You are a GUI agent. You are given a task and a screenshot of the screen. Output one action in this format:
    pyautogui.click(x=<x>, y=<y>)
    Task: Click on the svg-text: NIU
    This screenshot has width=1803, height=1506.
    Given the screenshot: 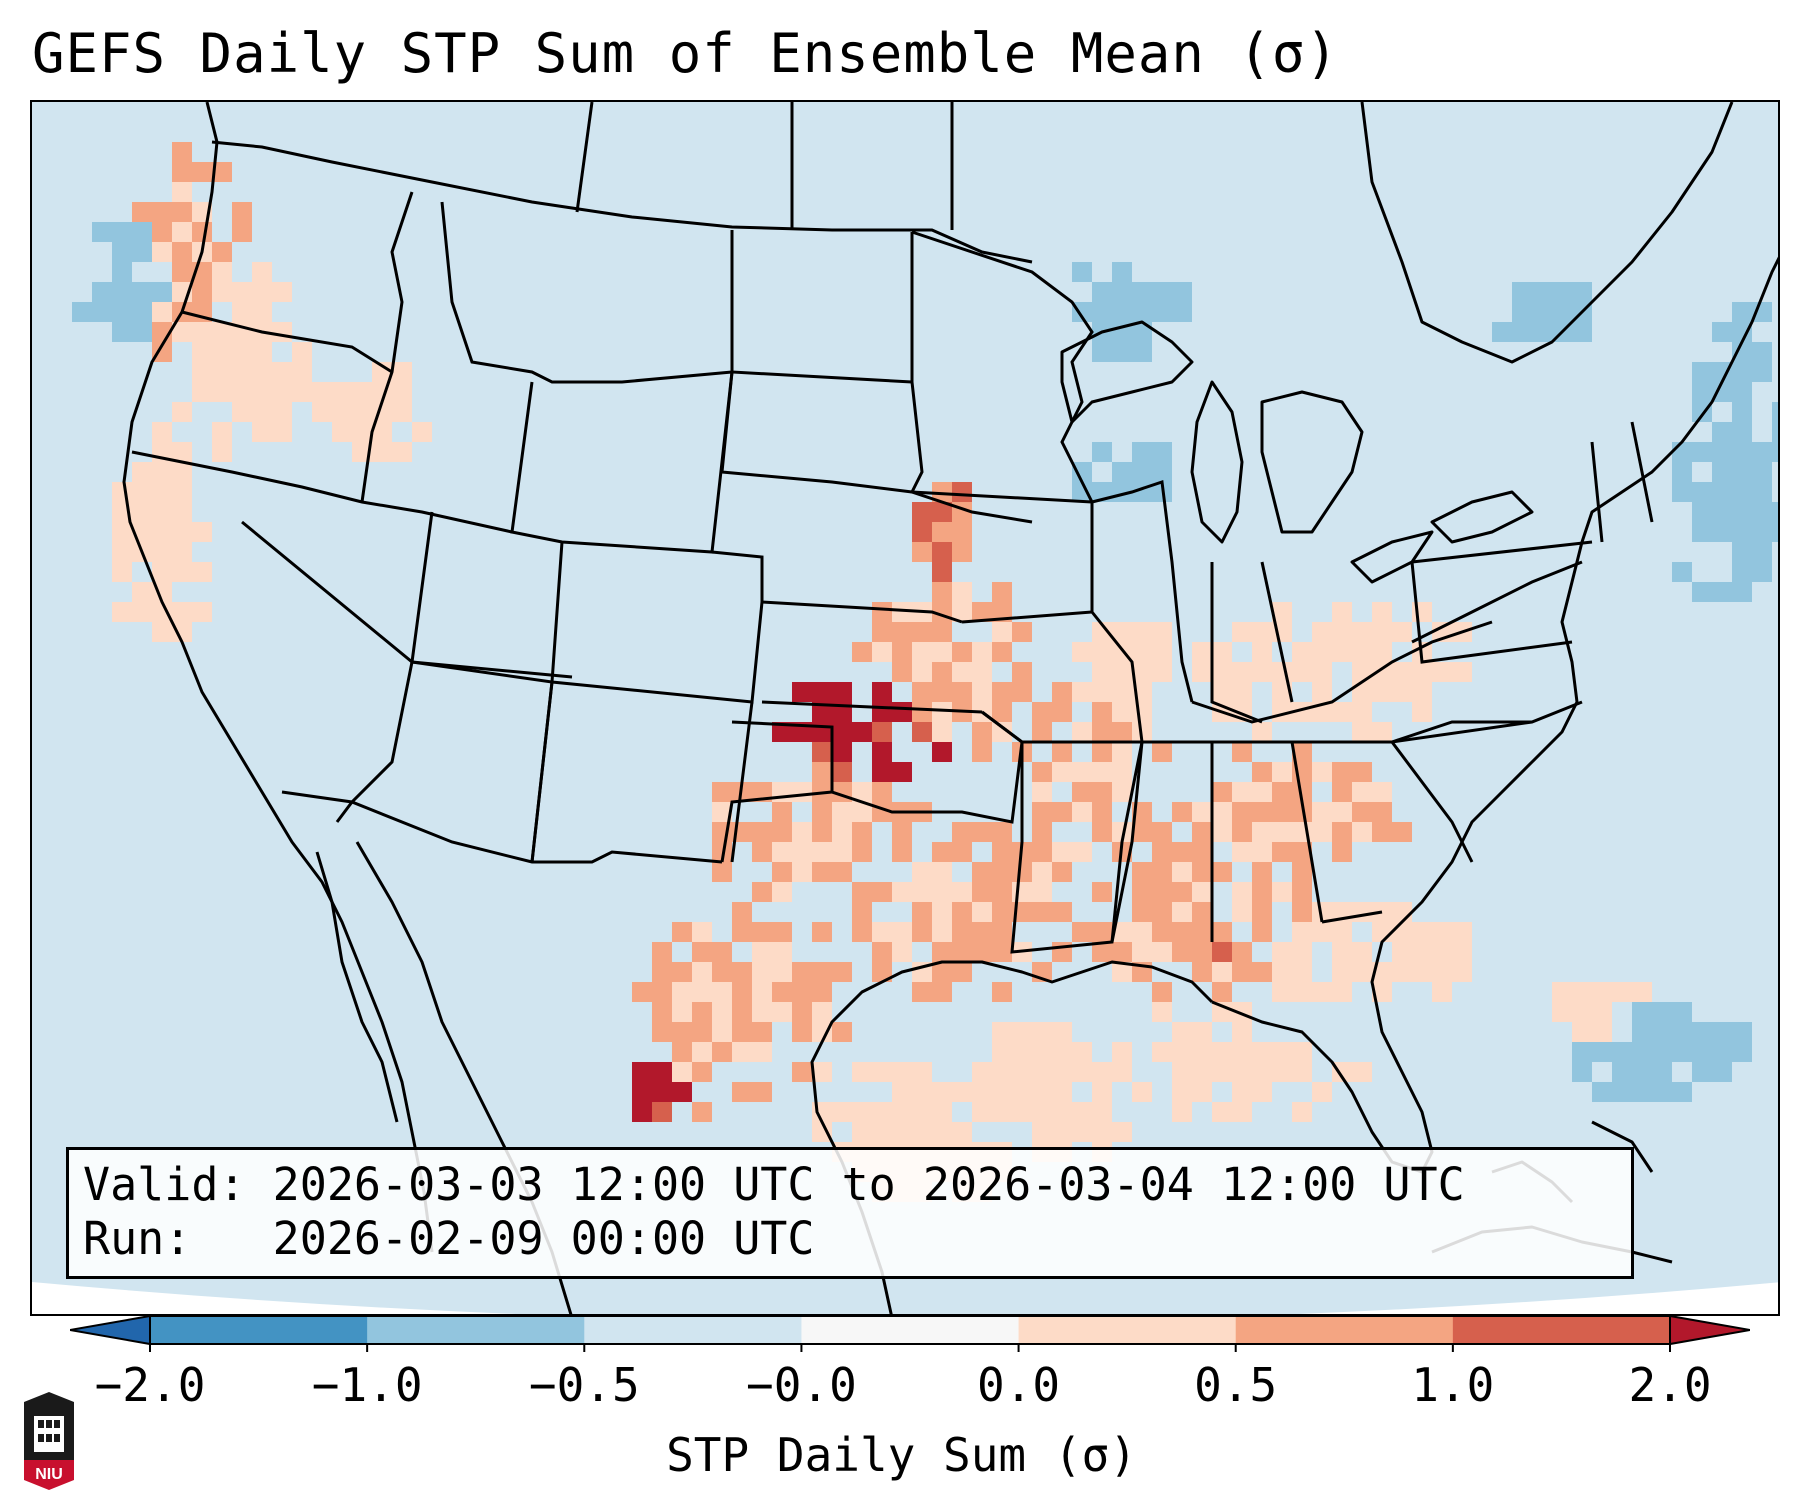 What is the action you would take?
    pyautogui.click(x=49, y=1474)
    